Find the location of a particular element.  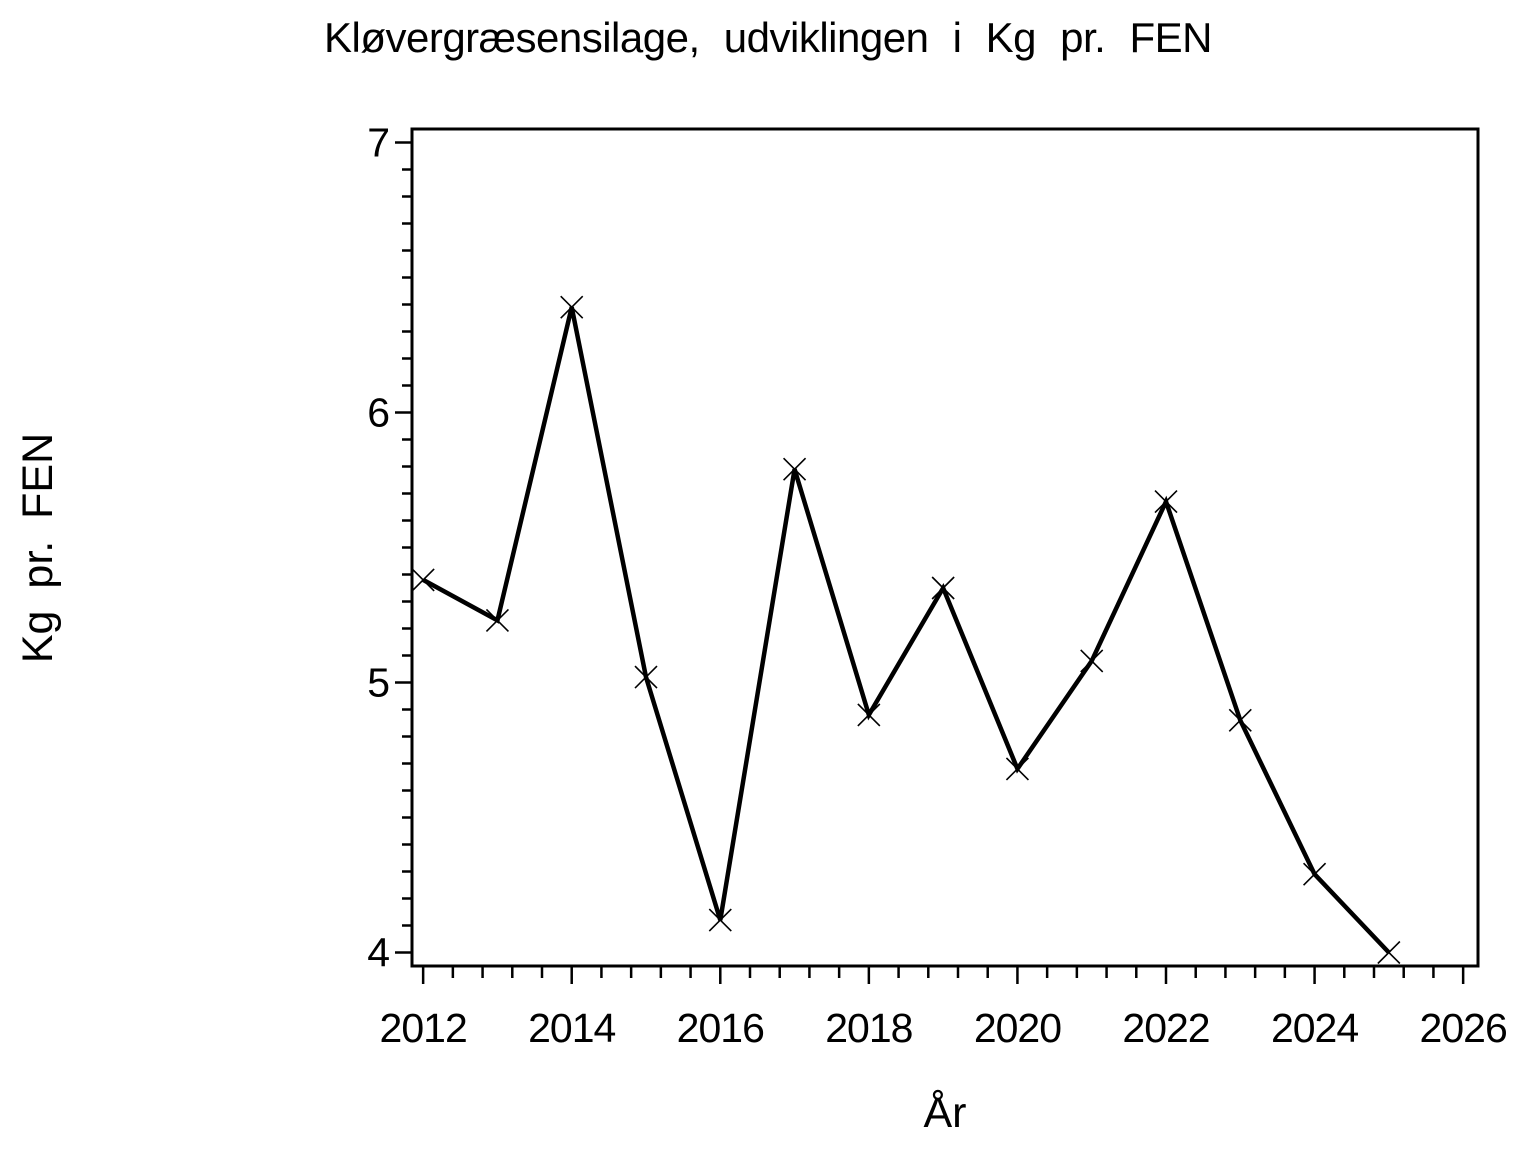

x-tick-label: 2014 is located at coordinates (571, 1028).